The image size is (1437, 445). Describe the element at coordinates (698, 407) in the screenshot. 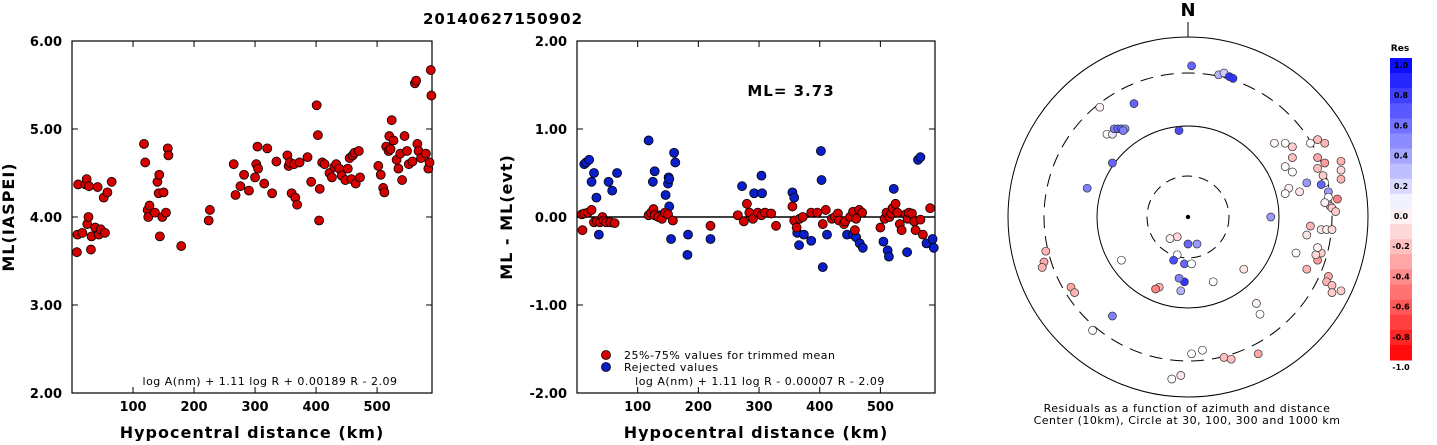

I see `middle-x-tick-label: 200` at that location.